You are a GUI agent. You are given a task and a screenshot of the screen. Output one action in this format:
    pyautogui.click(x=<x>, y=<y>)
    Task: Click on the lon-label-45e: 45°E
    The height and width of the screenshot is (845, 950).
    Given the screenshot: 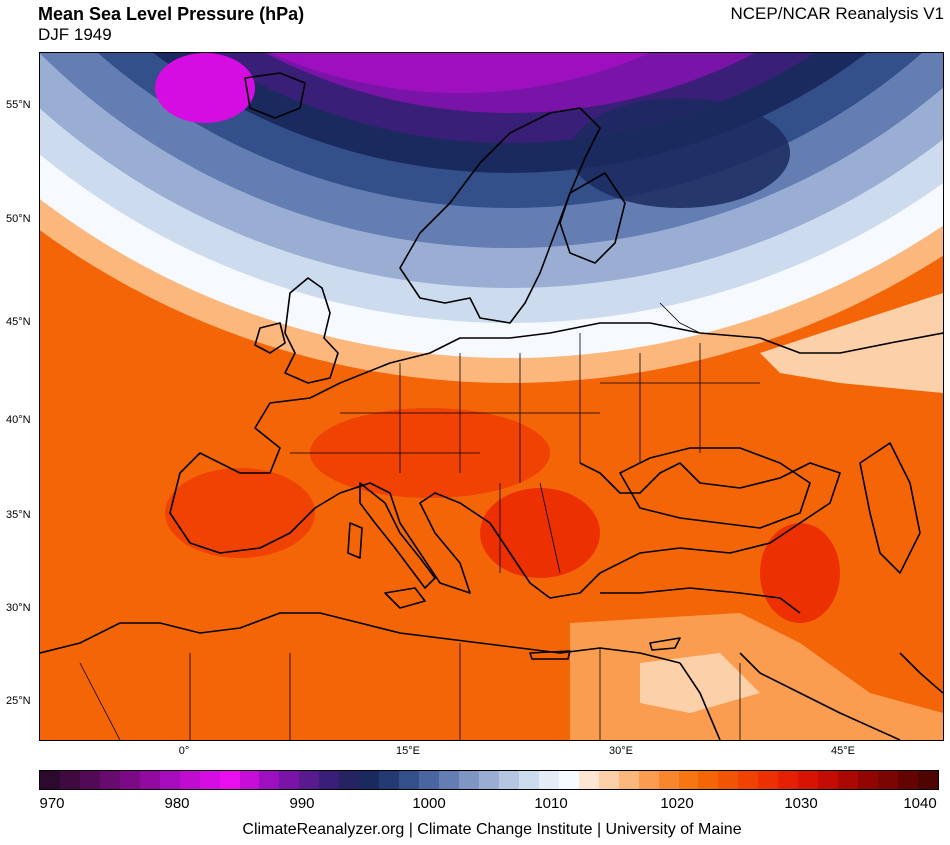 What is the action you would take?
    pyautogui.click(x=843, y=751)
    